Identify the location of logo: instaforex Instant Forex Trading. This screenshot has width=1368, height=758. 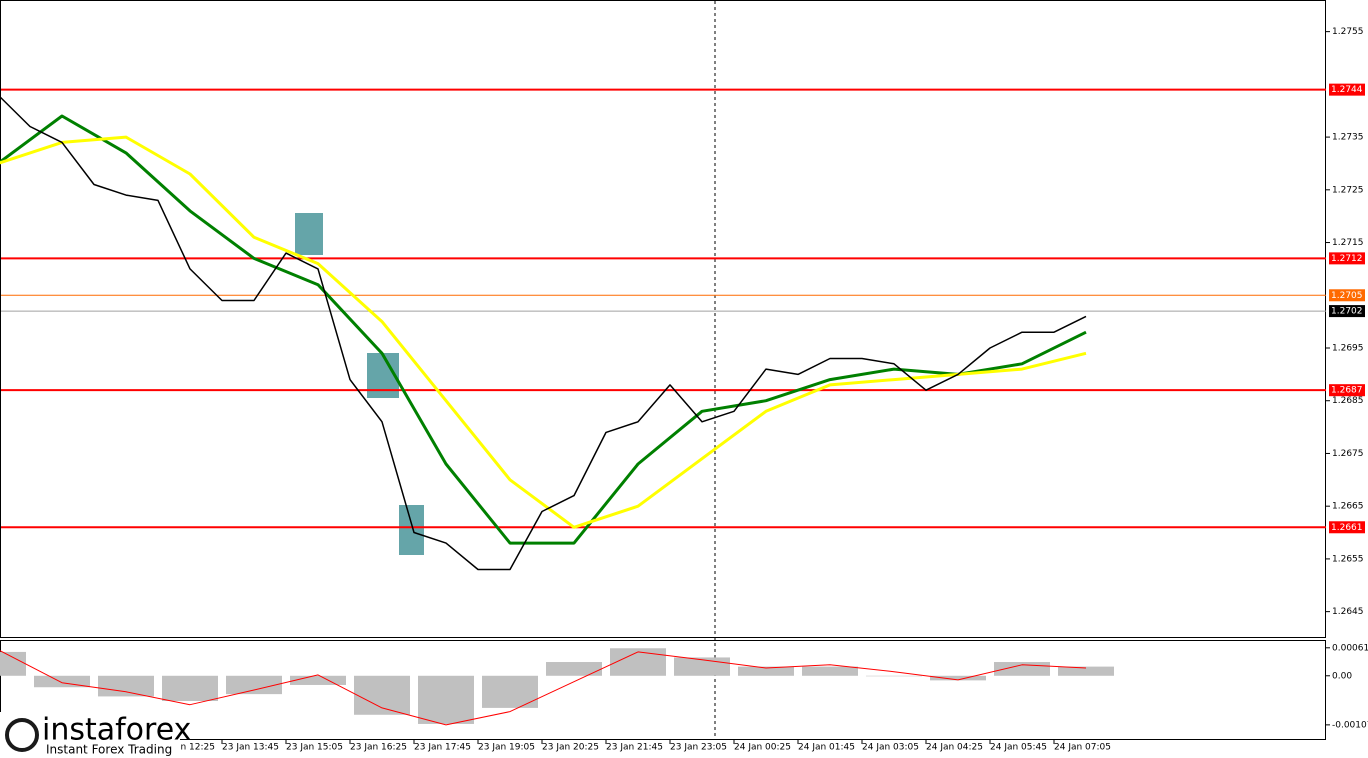
(95, 735).